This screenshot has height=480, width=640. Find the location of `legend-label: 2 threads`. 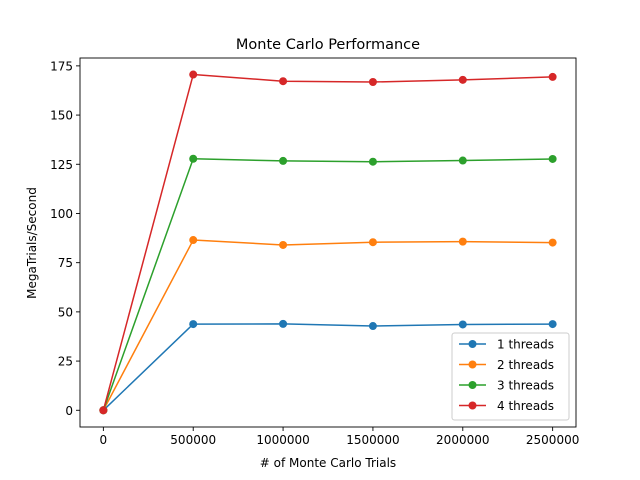

legend-label: 2 threads is located at coordinates (525, 365).